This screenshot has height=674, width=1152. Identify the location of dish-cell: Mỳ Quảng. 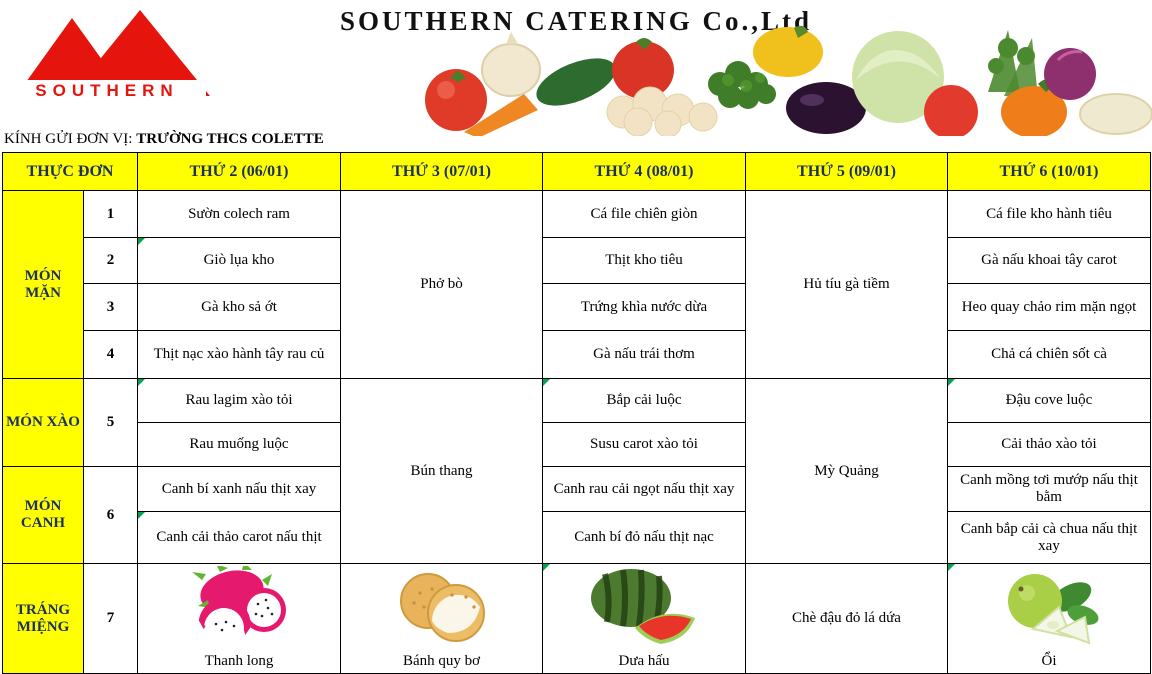
(846, 471).